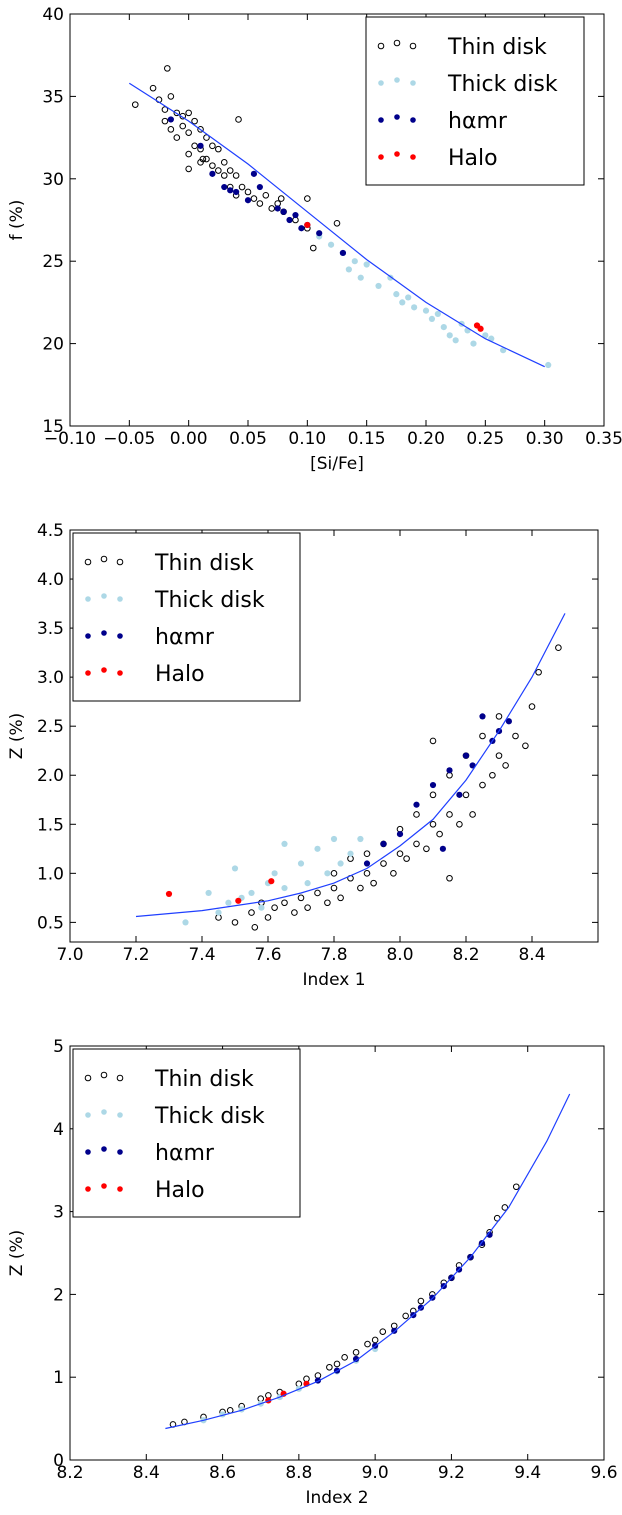 The height and width of the screenshot is (1515, 622). Describe the element at coordinates (399, 955) in the screenshot. I see `x-tick-label: 8.0` at that location.